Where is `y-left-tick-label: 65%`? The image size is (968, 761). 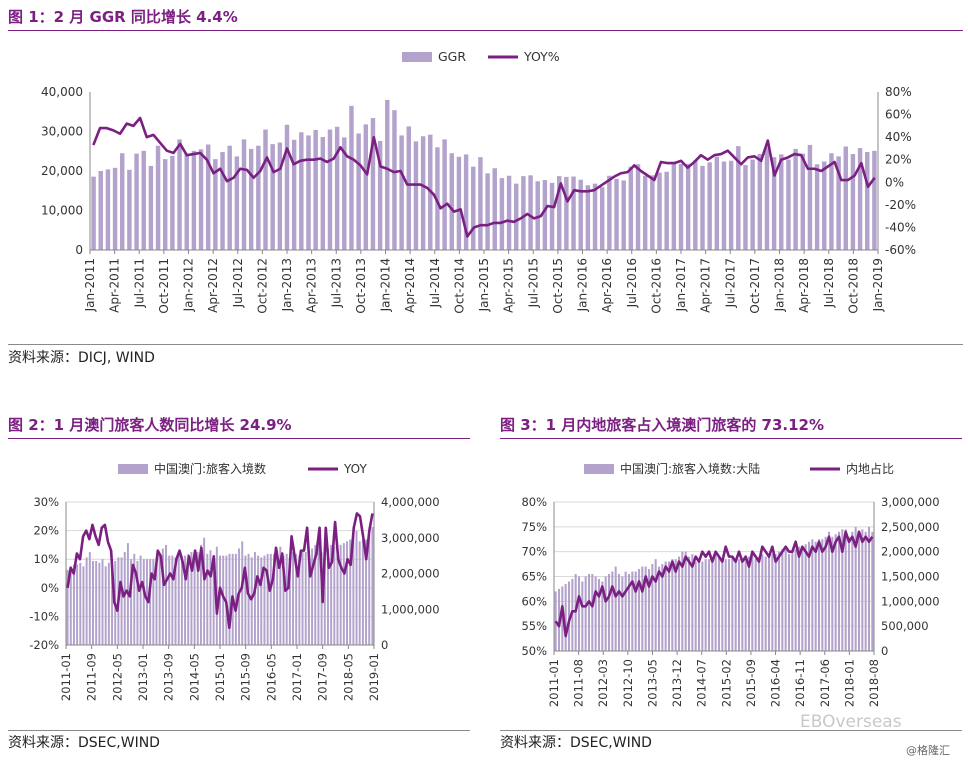 y-left-tick-label: 65% is located at coordinates (534, 577).